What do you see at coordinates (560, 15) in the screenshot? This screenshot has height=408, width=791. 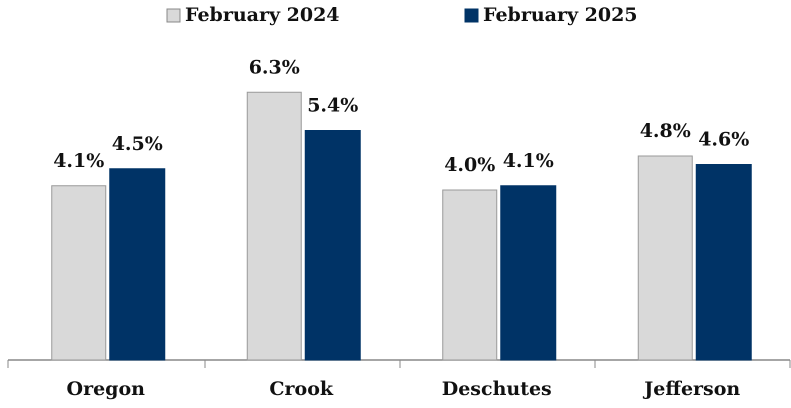 I see `legend-label: February 2025` at bounding box center [560, 15].